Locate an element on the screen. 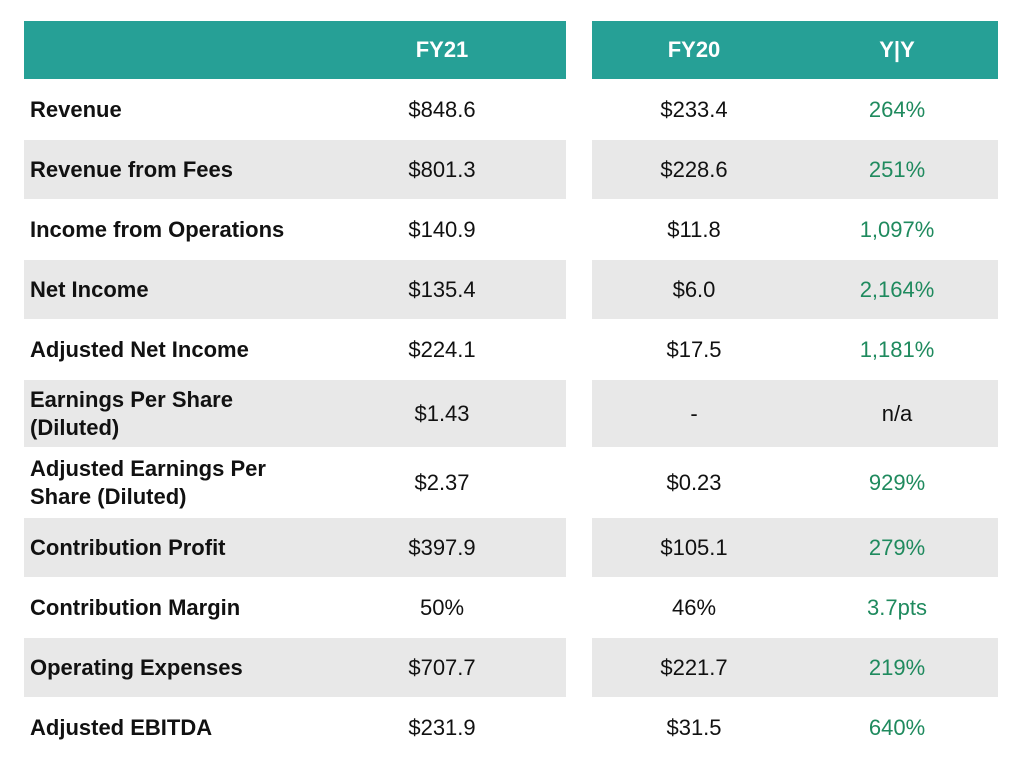 This screenshot has width=1025, height=768. fy20-value: $233.4 is located at coordinates (694, 109).